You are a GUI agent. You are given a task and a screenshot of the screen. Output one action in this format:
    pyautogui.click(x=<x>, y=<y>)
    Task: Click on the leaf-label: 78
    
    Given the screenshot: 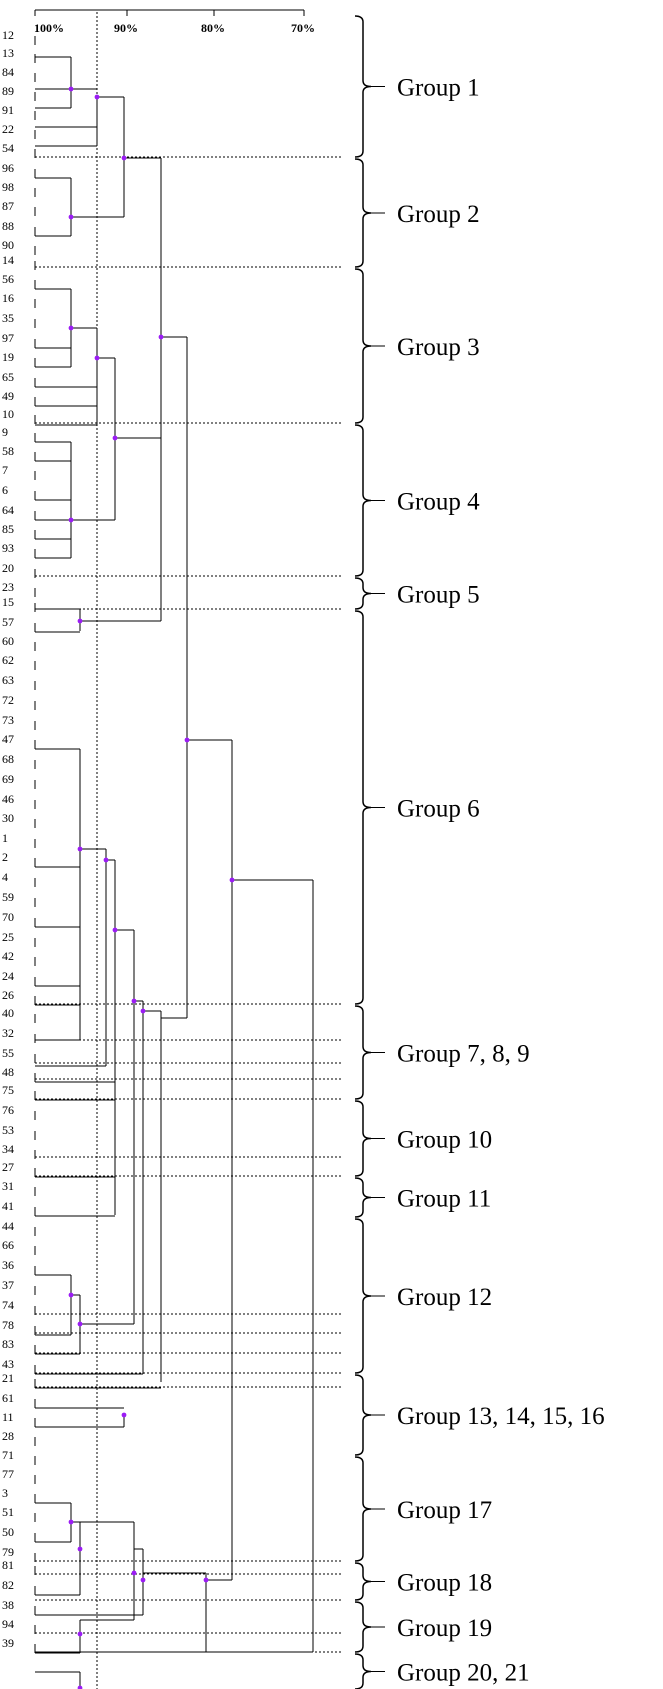 What is the action you would take?
    pyautogui.click(x=8, y=1325)
    